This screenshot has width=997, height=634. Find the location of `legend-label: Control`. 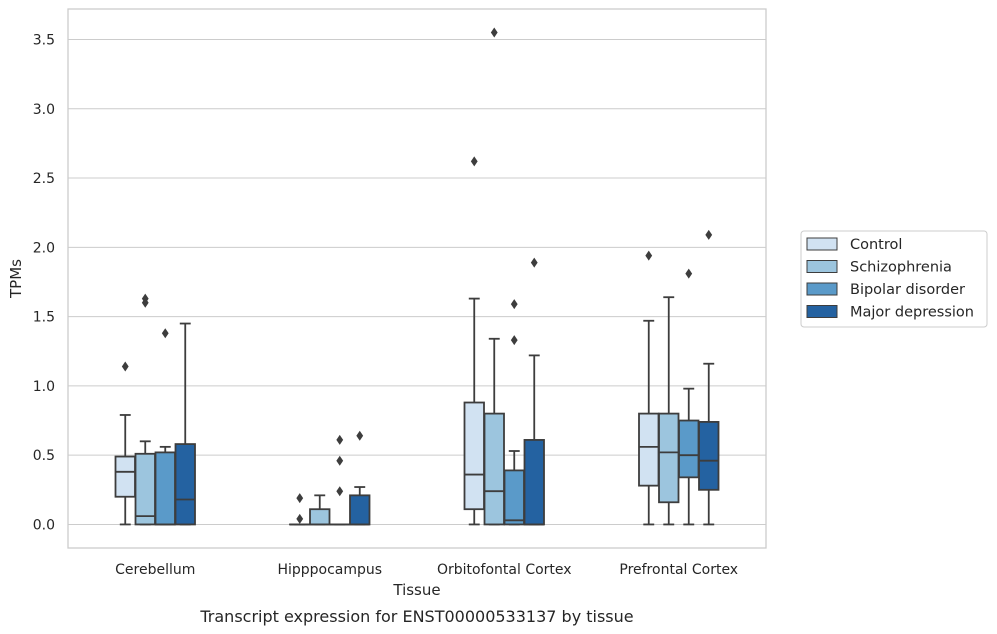

legend-label: Control is located at coordinates (876, 245).